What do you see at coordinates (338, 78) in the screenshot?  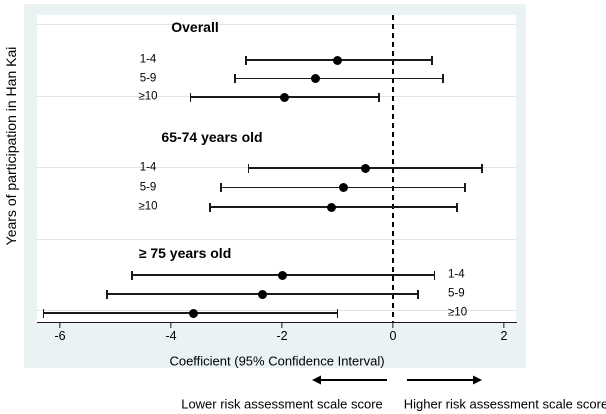 I see `ci-line` at bounding box center [338, 78].